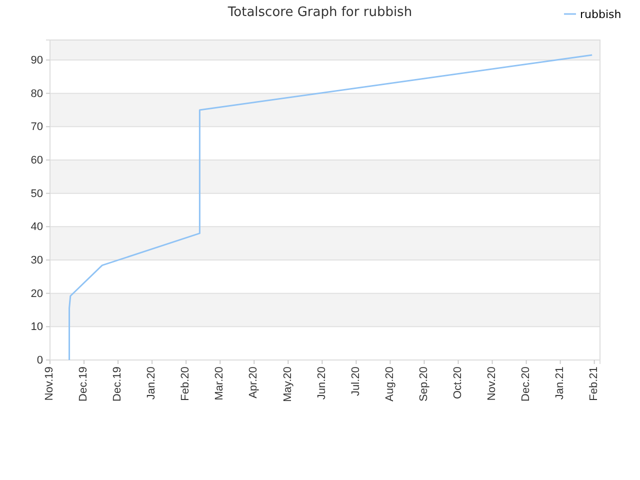 The width and height of the screenshot is (640, 480). Describe the element at coordinates (36, 194) in the screenshot. I see `y-tick-label: 50` at that location.